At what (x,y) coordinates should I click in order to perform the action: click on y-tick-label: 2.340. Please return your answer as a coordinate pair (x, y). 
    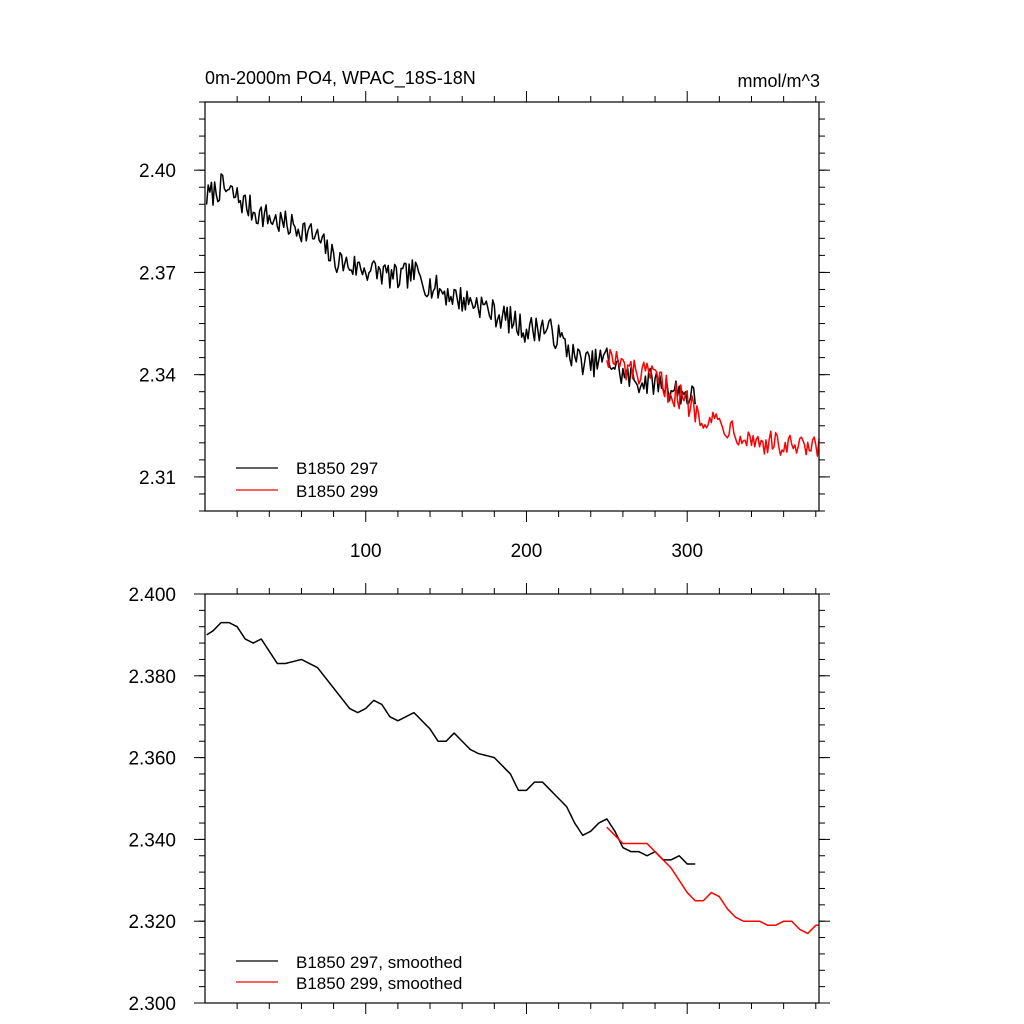
    Looking at the image, I should click on (152, 840).